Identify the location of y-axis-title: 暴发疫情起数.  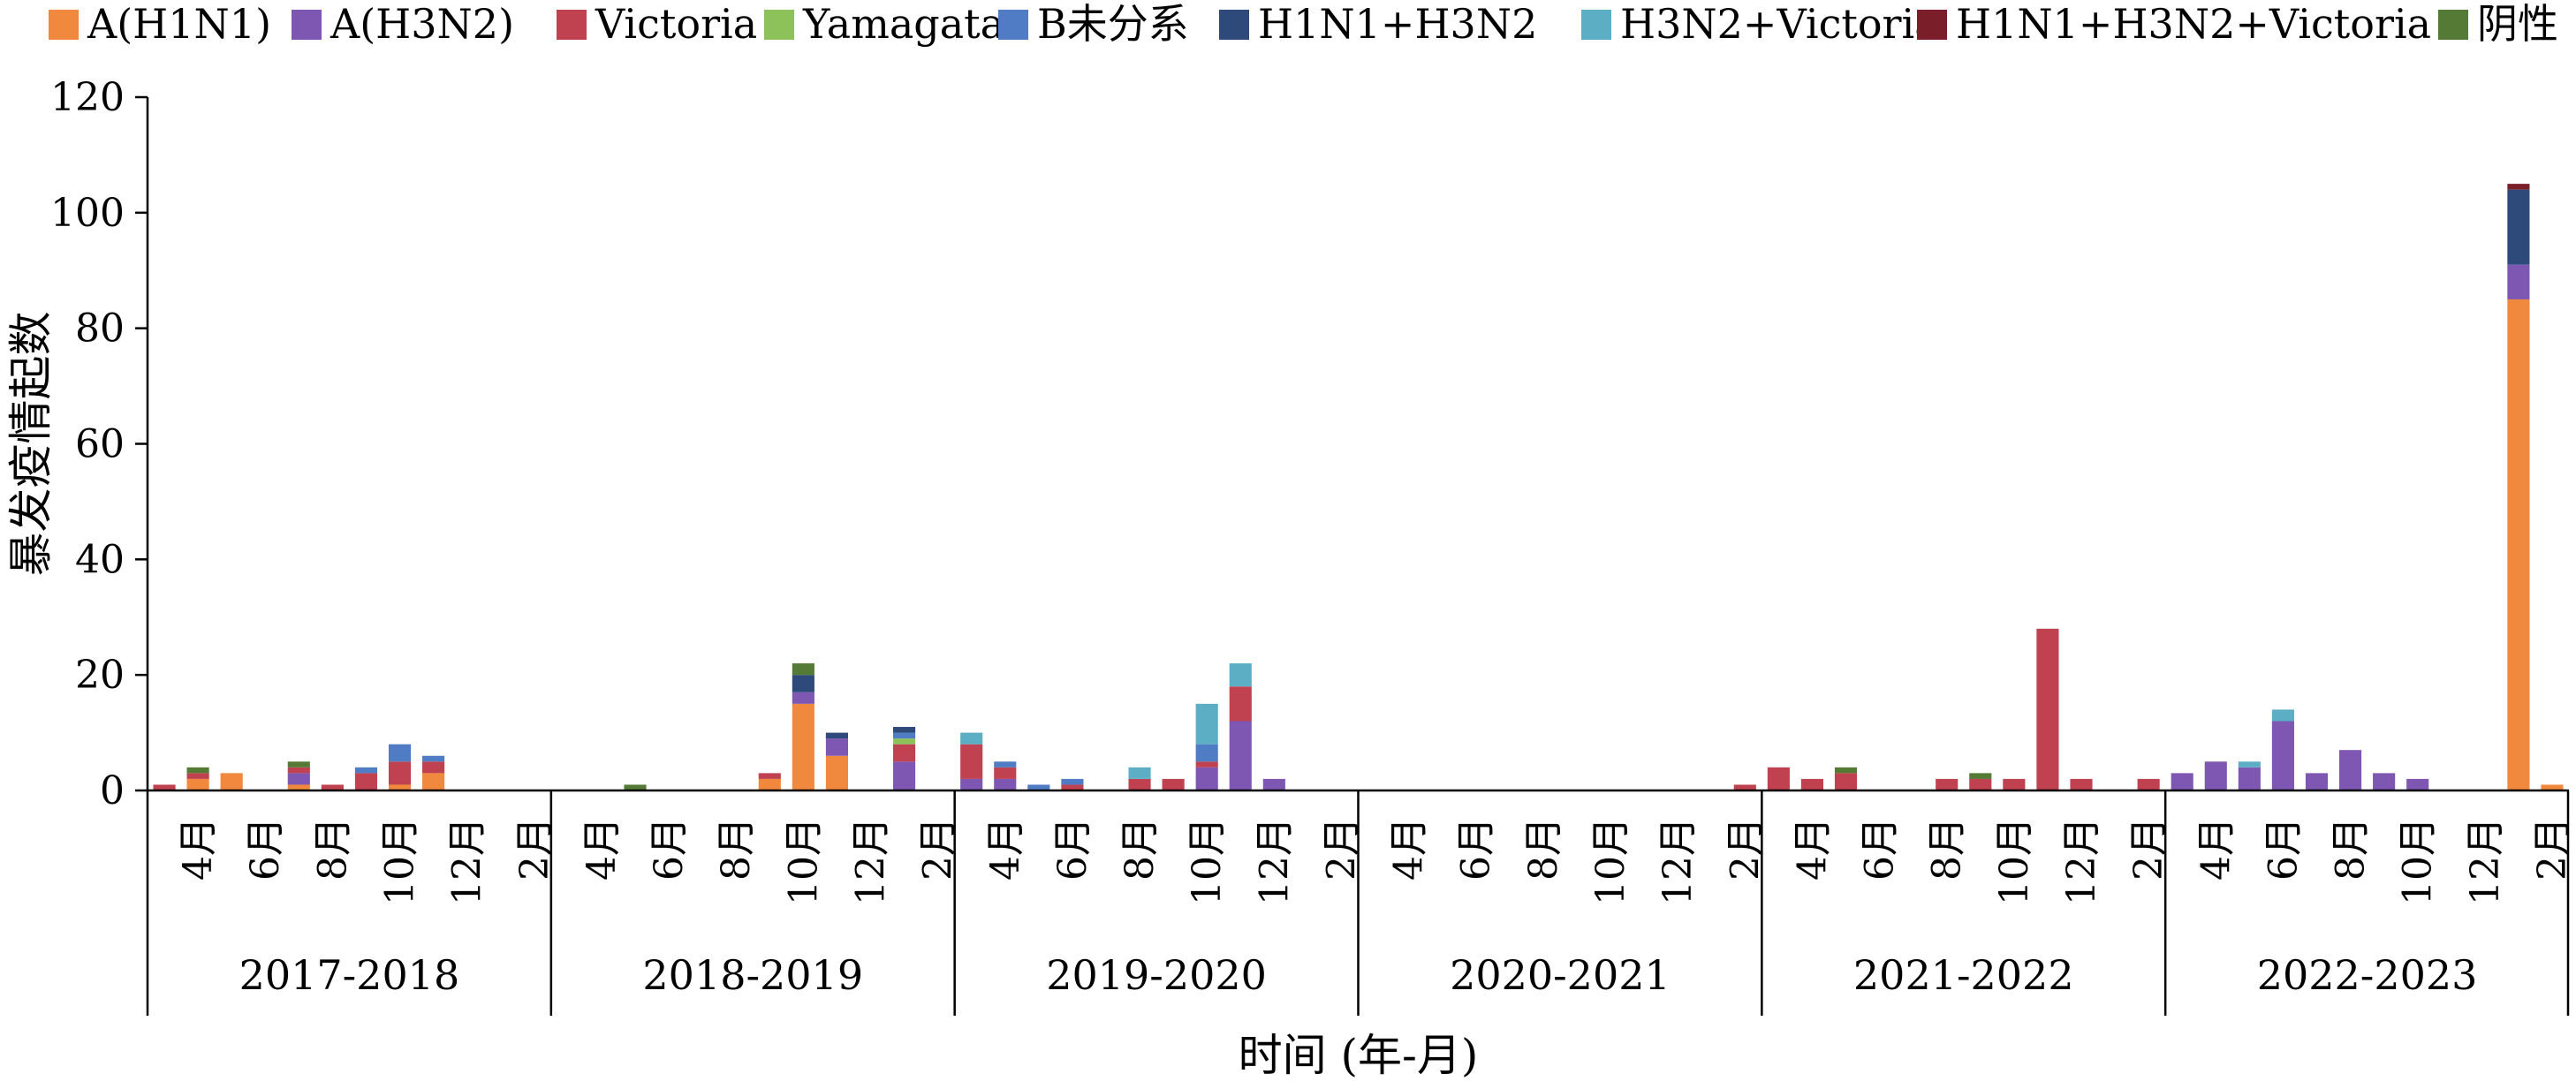
(31, 444).